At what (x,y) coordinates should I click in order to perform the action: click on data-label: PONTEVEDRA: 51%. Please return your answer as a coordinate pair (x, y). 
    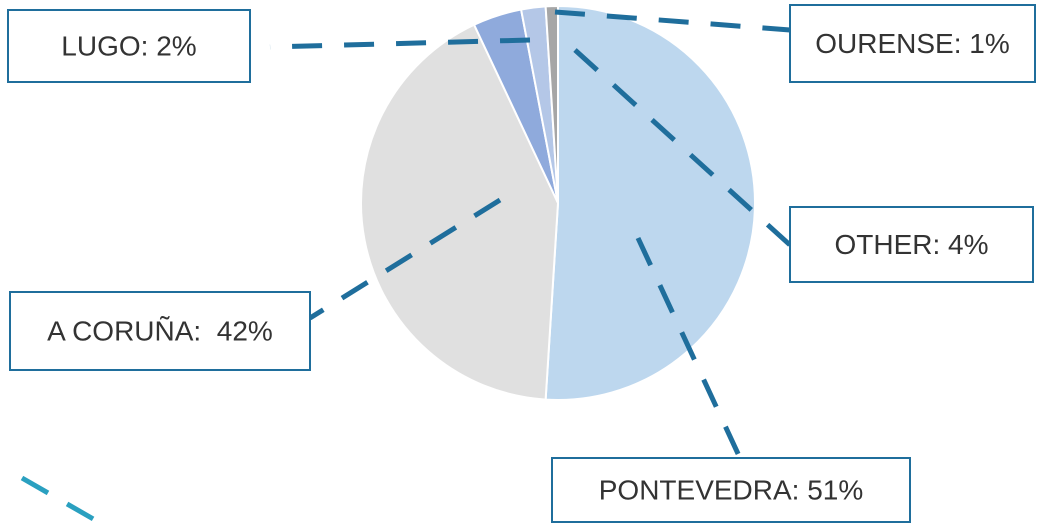
    Looking at the image, I should click on (731, 489).